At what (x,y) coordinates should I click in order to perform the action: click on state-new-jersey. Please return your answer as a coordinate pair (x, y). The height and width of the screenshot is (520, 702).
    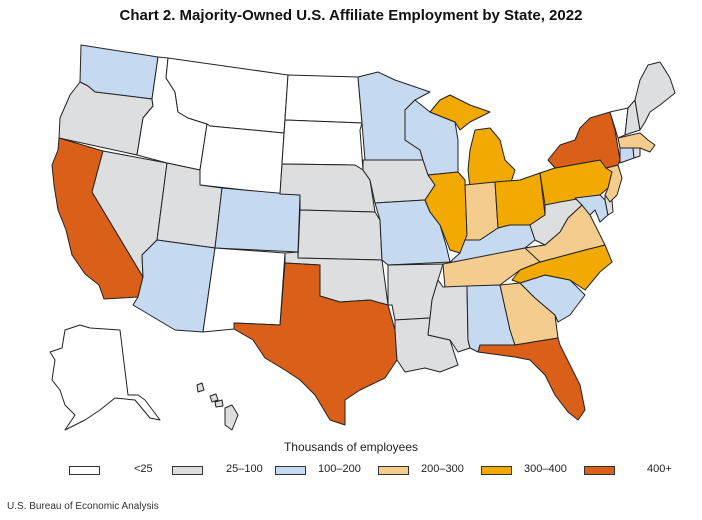
    Looking at the image, I should click on (613, 183).